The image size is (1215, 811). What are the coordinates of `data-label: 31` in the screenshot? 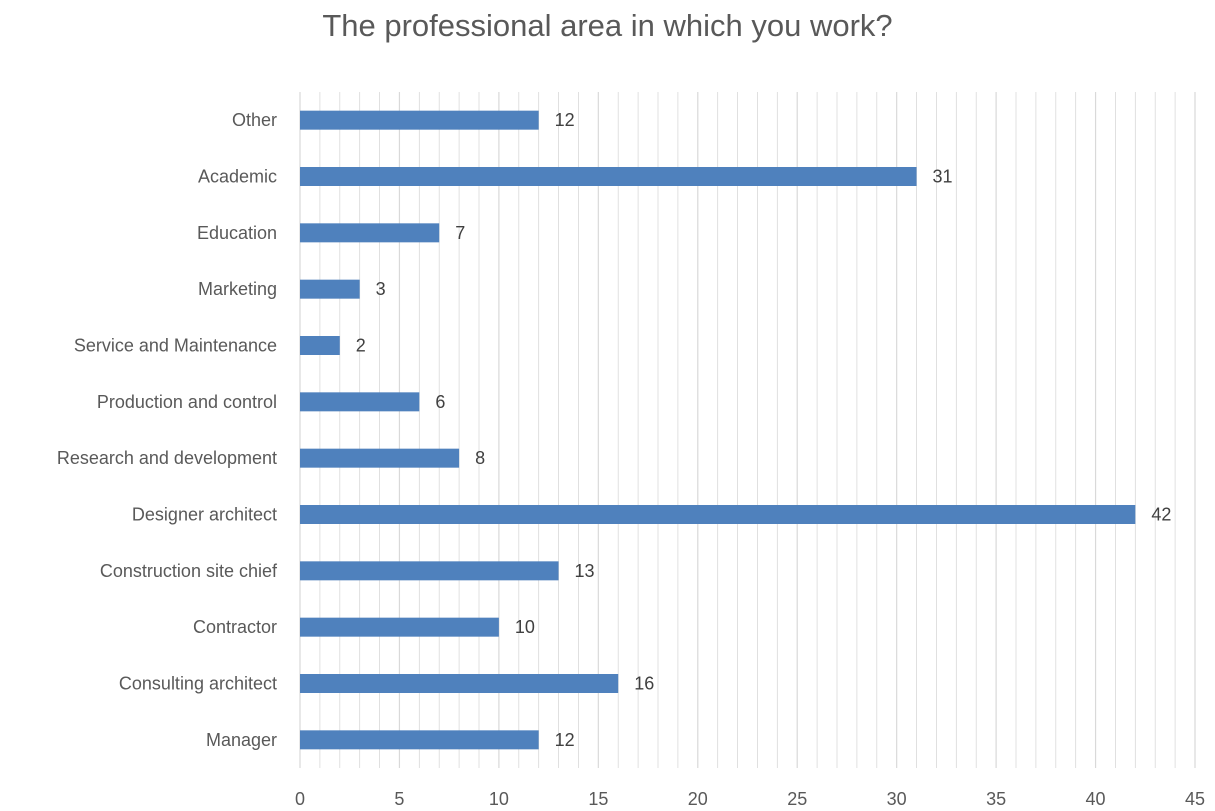 It's located at (943, 177).